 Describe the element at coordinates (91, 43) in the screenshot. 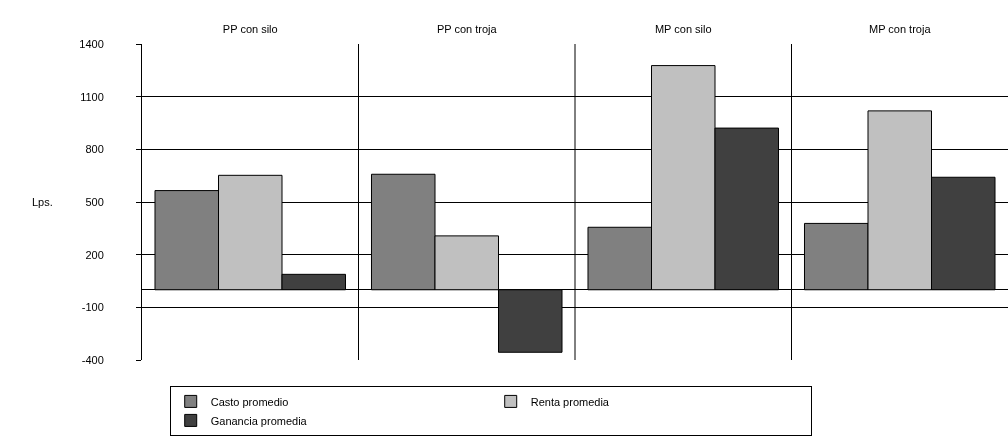

I see `y-tick-label: 1400` at that location.